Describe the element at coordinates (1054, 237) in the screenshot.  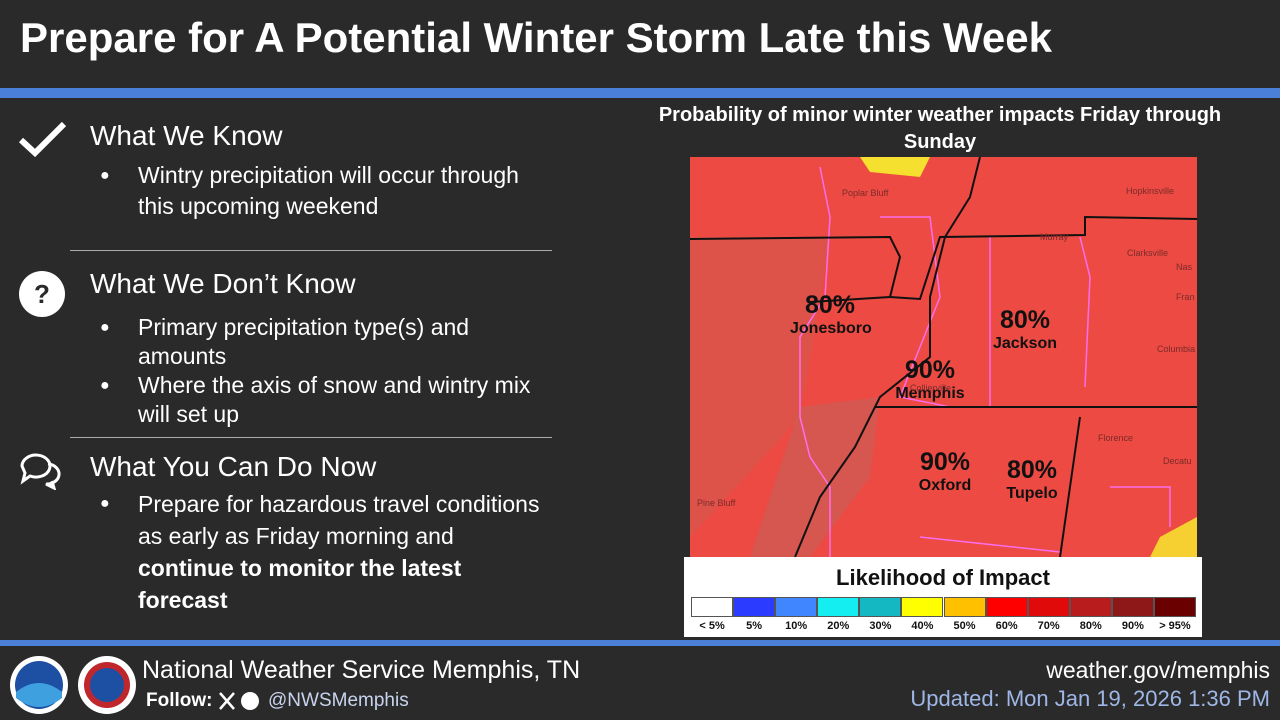
I see `place-label: Murray` at that location.